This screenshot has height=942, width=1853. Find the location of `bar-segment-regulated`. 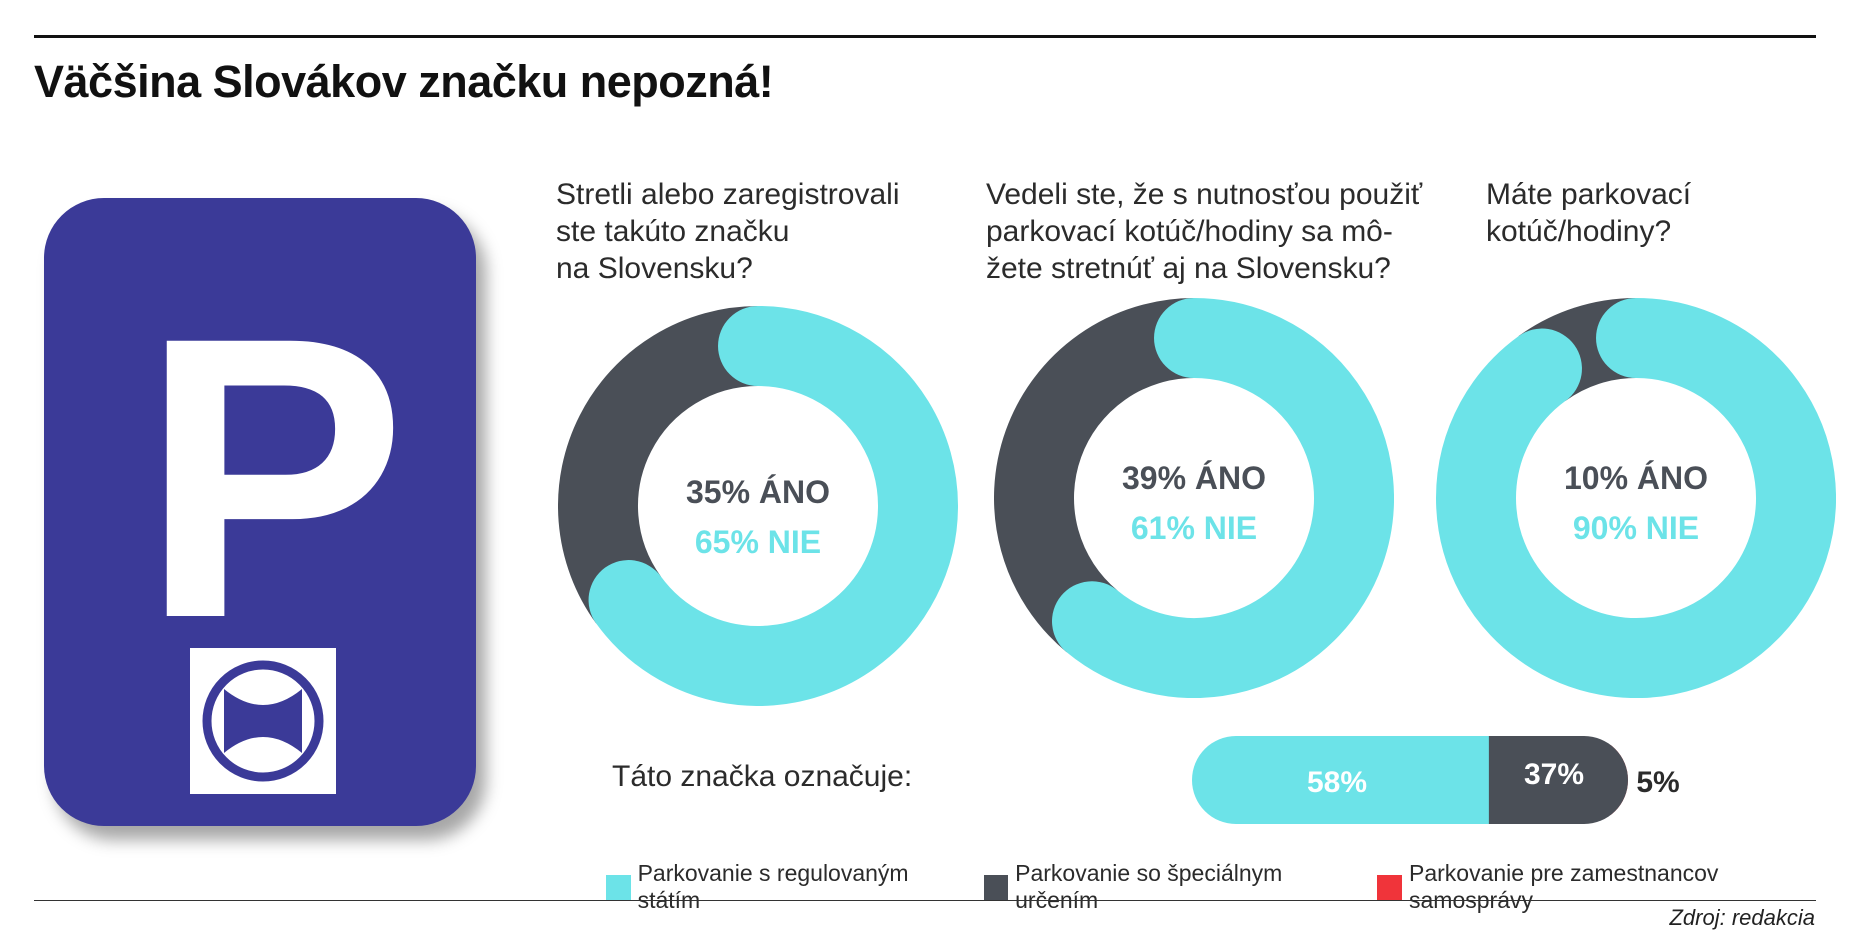

bar-segment-regulated is located at coordinates (1340, 780).